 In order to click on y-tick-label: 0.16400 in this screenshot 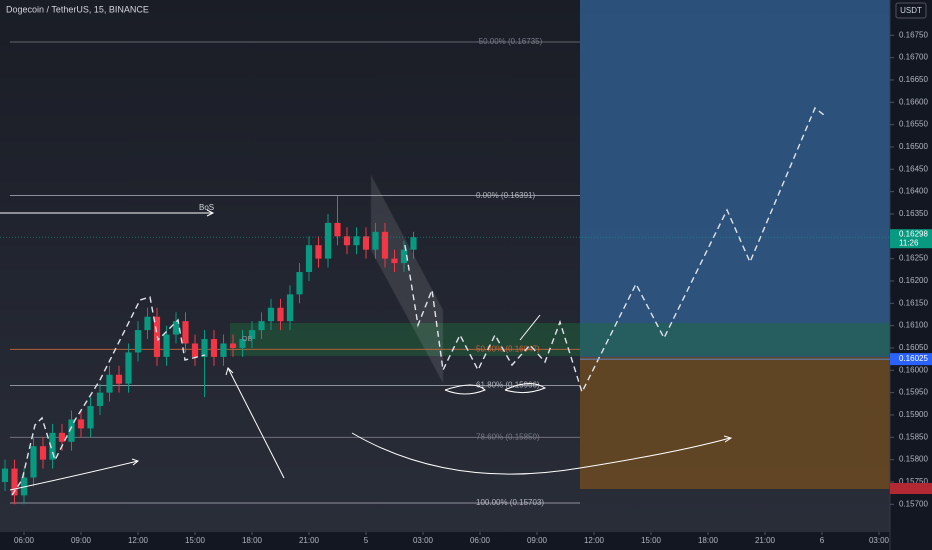, I will do `click(913, 191)`.